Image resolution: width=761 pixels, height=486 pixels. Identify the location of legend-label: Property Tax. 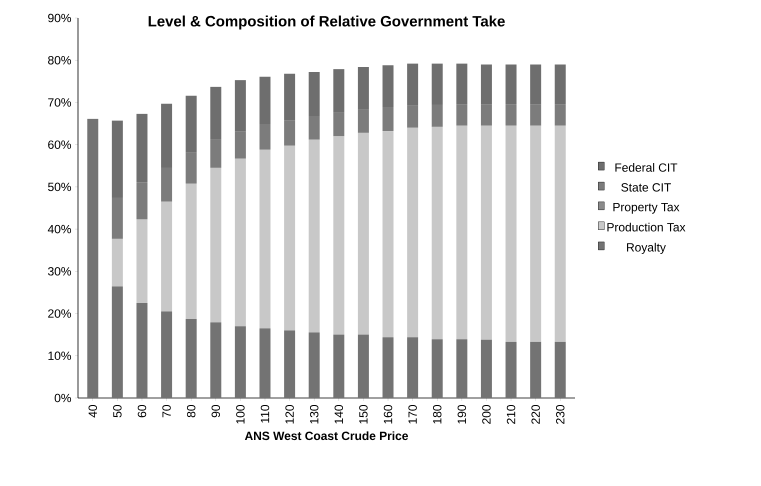
(646, 208).